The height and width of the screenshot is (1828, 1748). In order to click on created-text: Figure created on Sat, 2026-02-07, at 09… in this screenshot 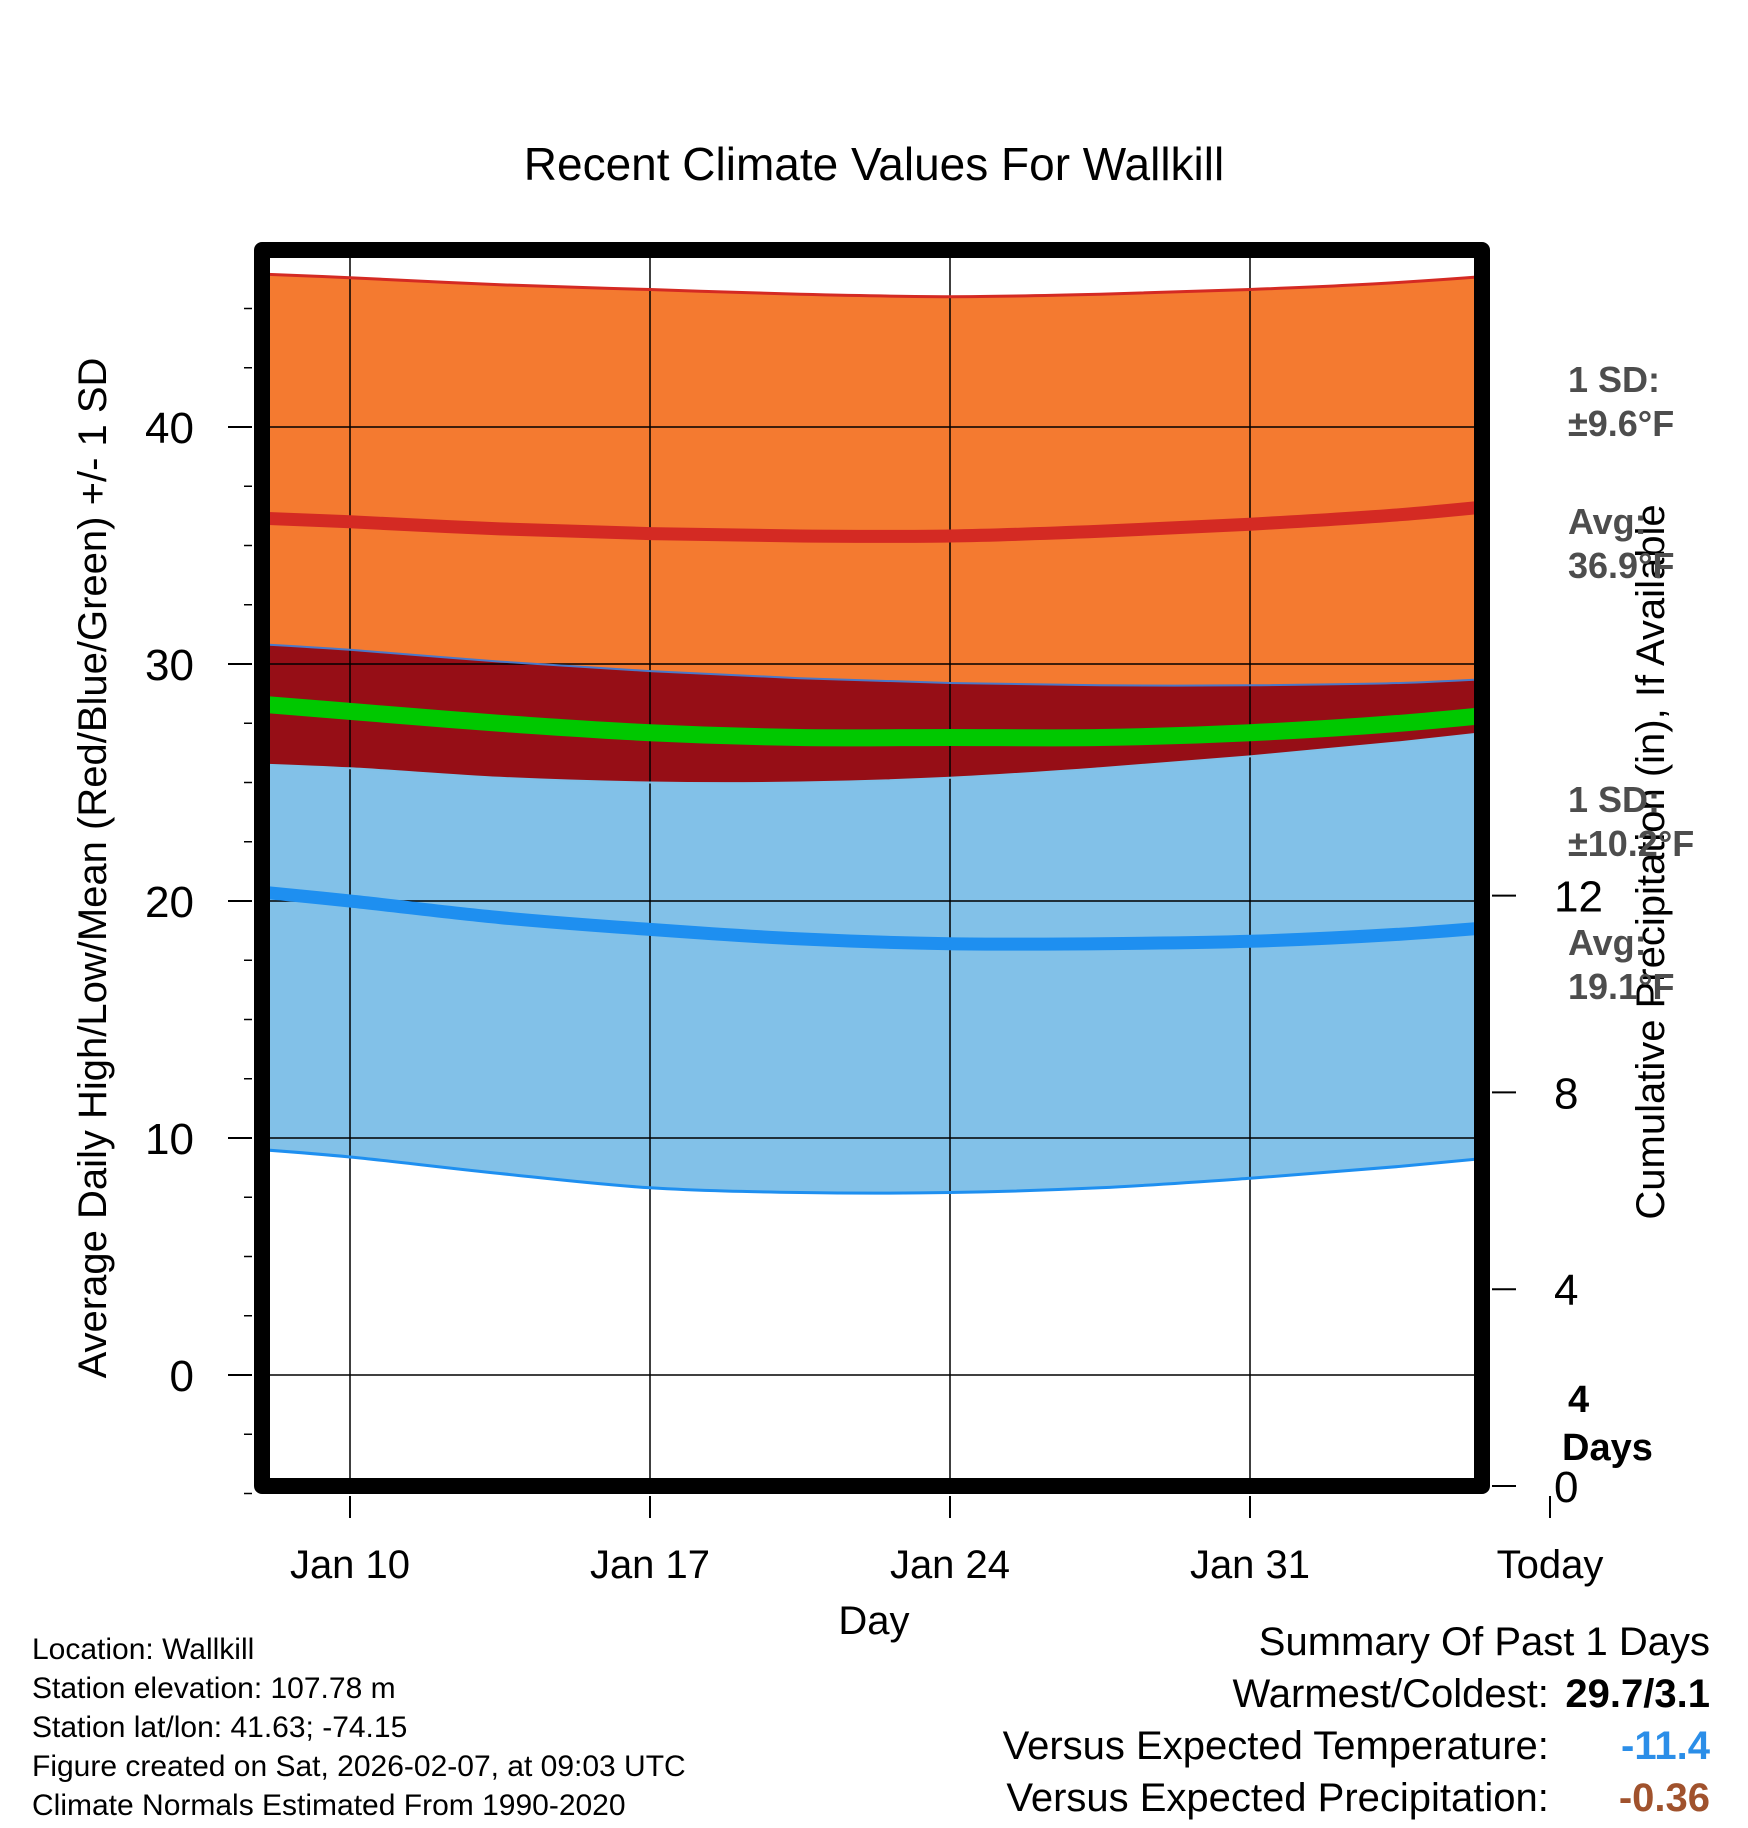, I will do `click(359, 1766)`.